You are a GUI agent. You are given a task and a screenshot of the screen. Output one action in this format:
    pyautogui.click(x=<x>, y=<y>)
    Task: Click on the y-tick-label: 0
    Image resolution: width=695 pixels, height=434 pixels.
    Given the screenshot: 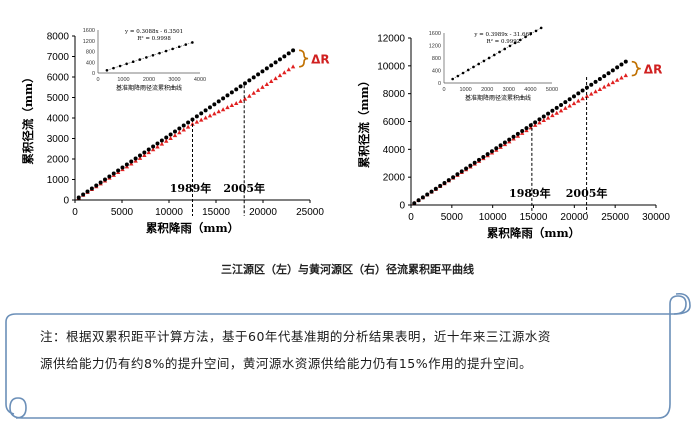 What is the action you would take?
    pyautogui.click(x=66, y=201)
    